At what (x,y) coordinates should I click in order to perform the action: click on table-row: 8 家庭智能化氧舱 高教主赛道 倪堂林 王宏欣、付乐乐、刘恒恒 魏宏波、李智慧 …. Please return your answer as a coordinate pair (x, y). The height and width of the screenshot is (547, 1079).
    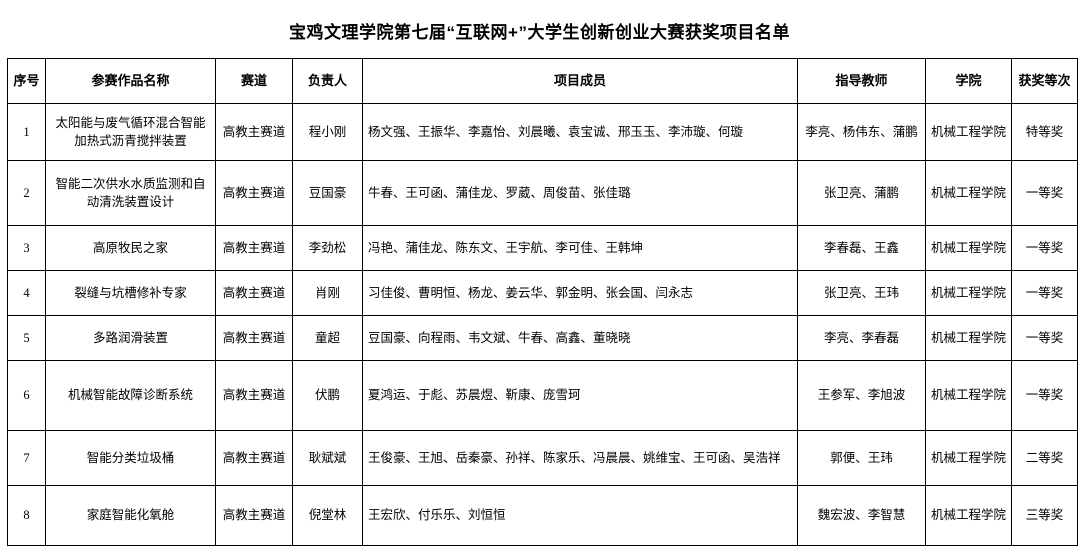
    Looking at the image, I should click on (542, 515).